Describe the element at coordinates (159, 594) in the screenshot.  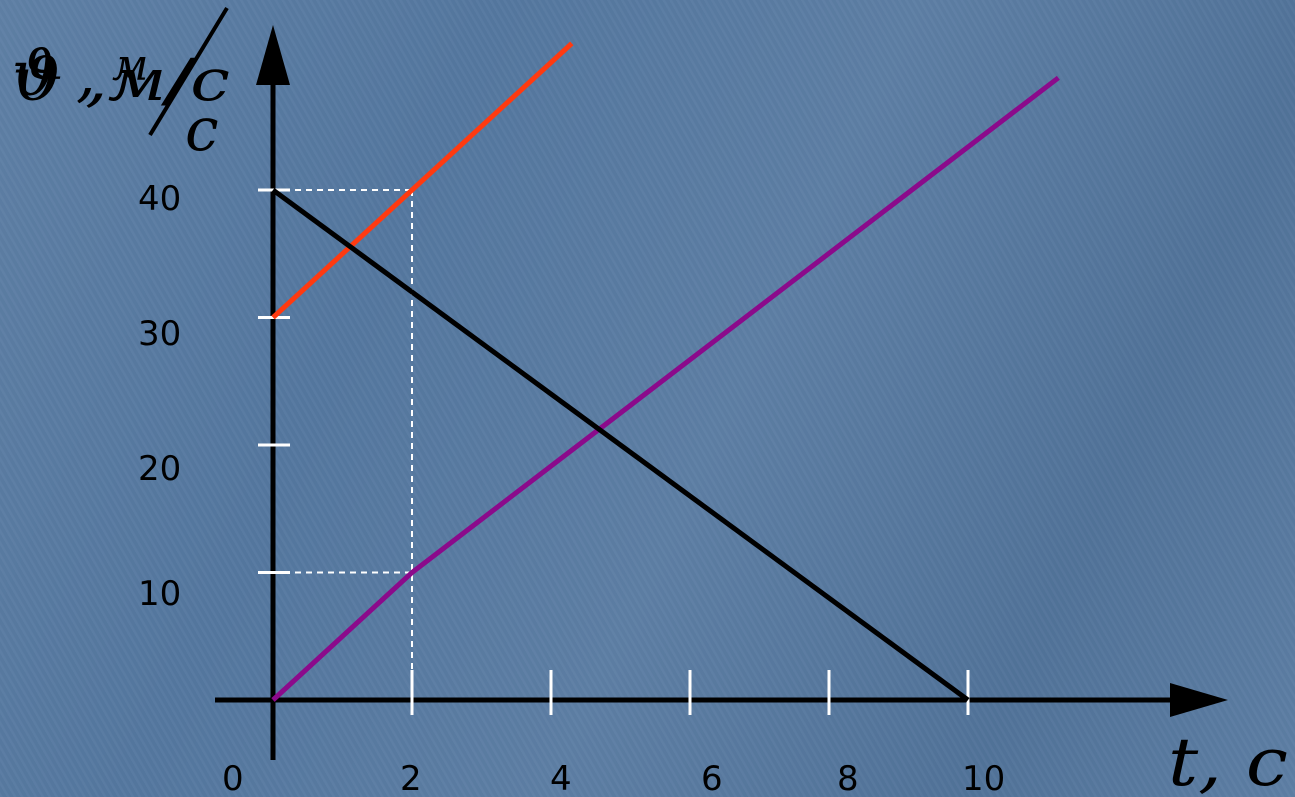
I see `y-tick-label-10: 10` at that location.